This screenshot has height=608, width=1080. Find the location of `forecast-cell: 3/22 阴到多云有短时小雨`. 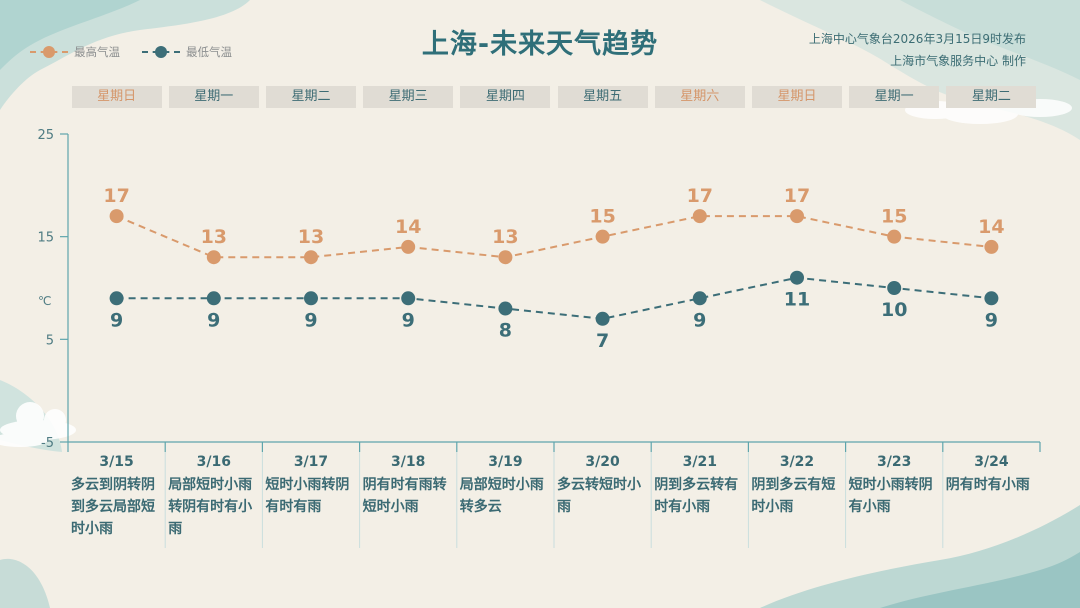

forecast-cell: 3/22 阴到多云有短时小雨 is located at coordinates (796, 481).